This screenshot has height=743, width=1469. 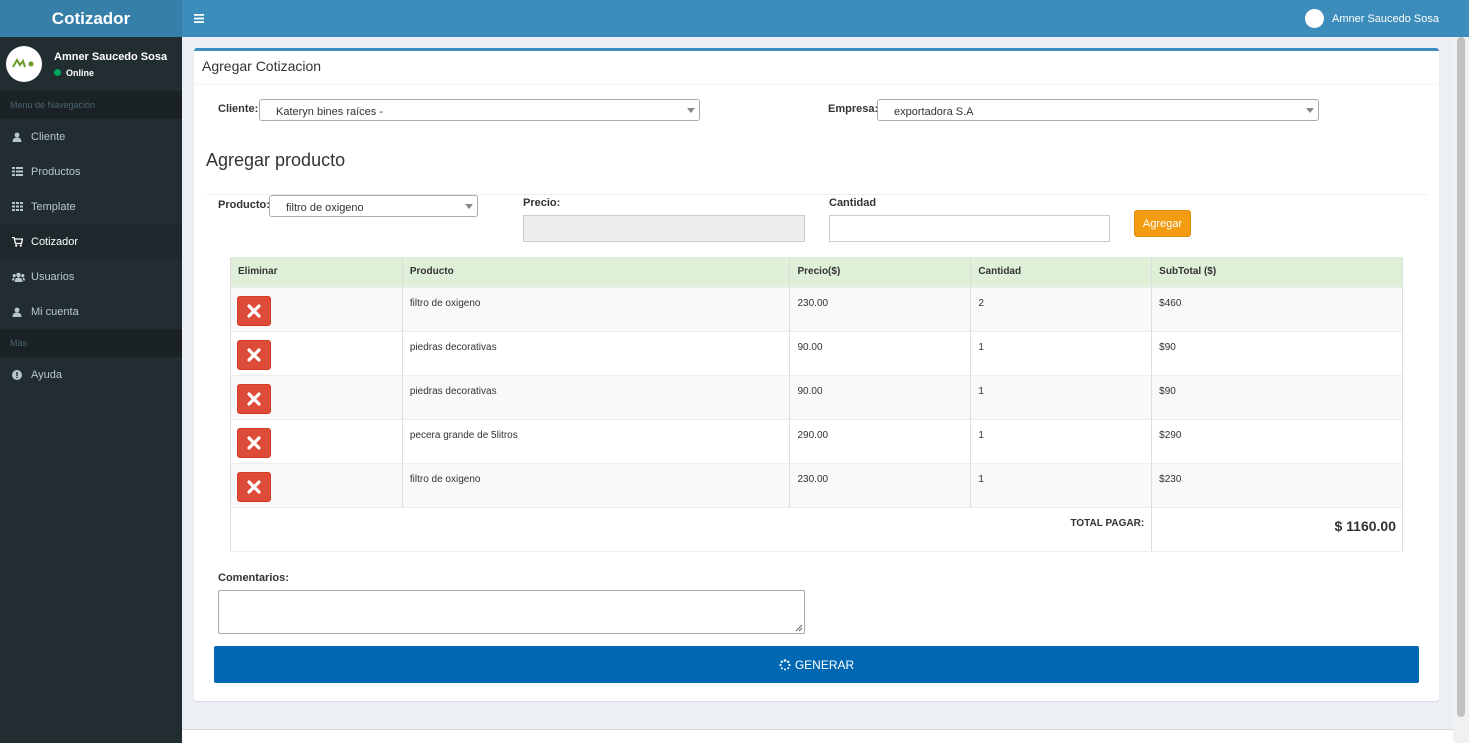 What do you see at coordinates (664, 228) in the screenshot?
I see `precio-input` at bounding box center [664, 228].